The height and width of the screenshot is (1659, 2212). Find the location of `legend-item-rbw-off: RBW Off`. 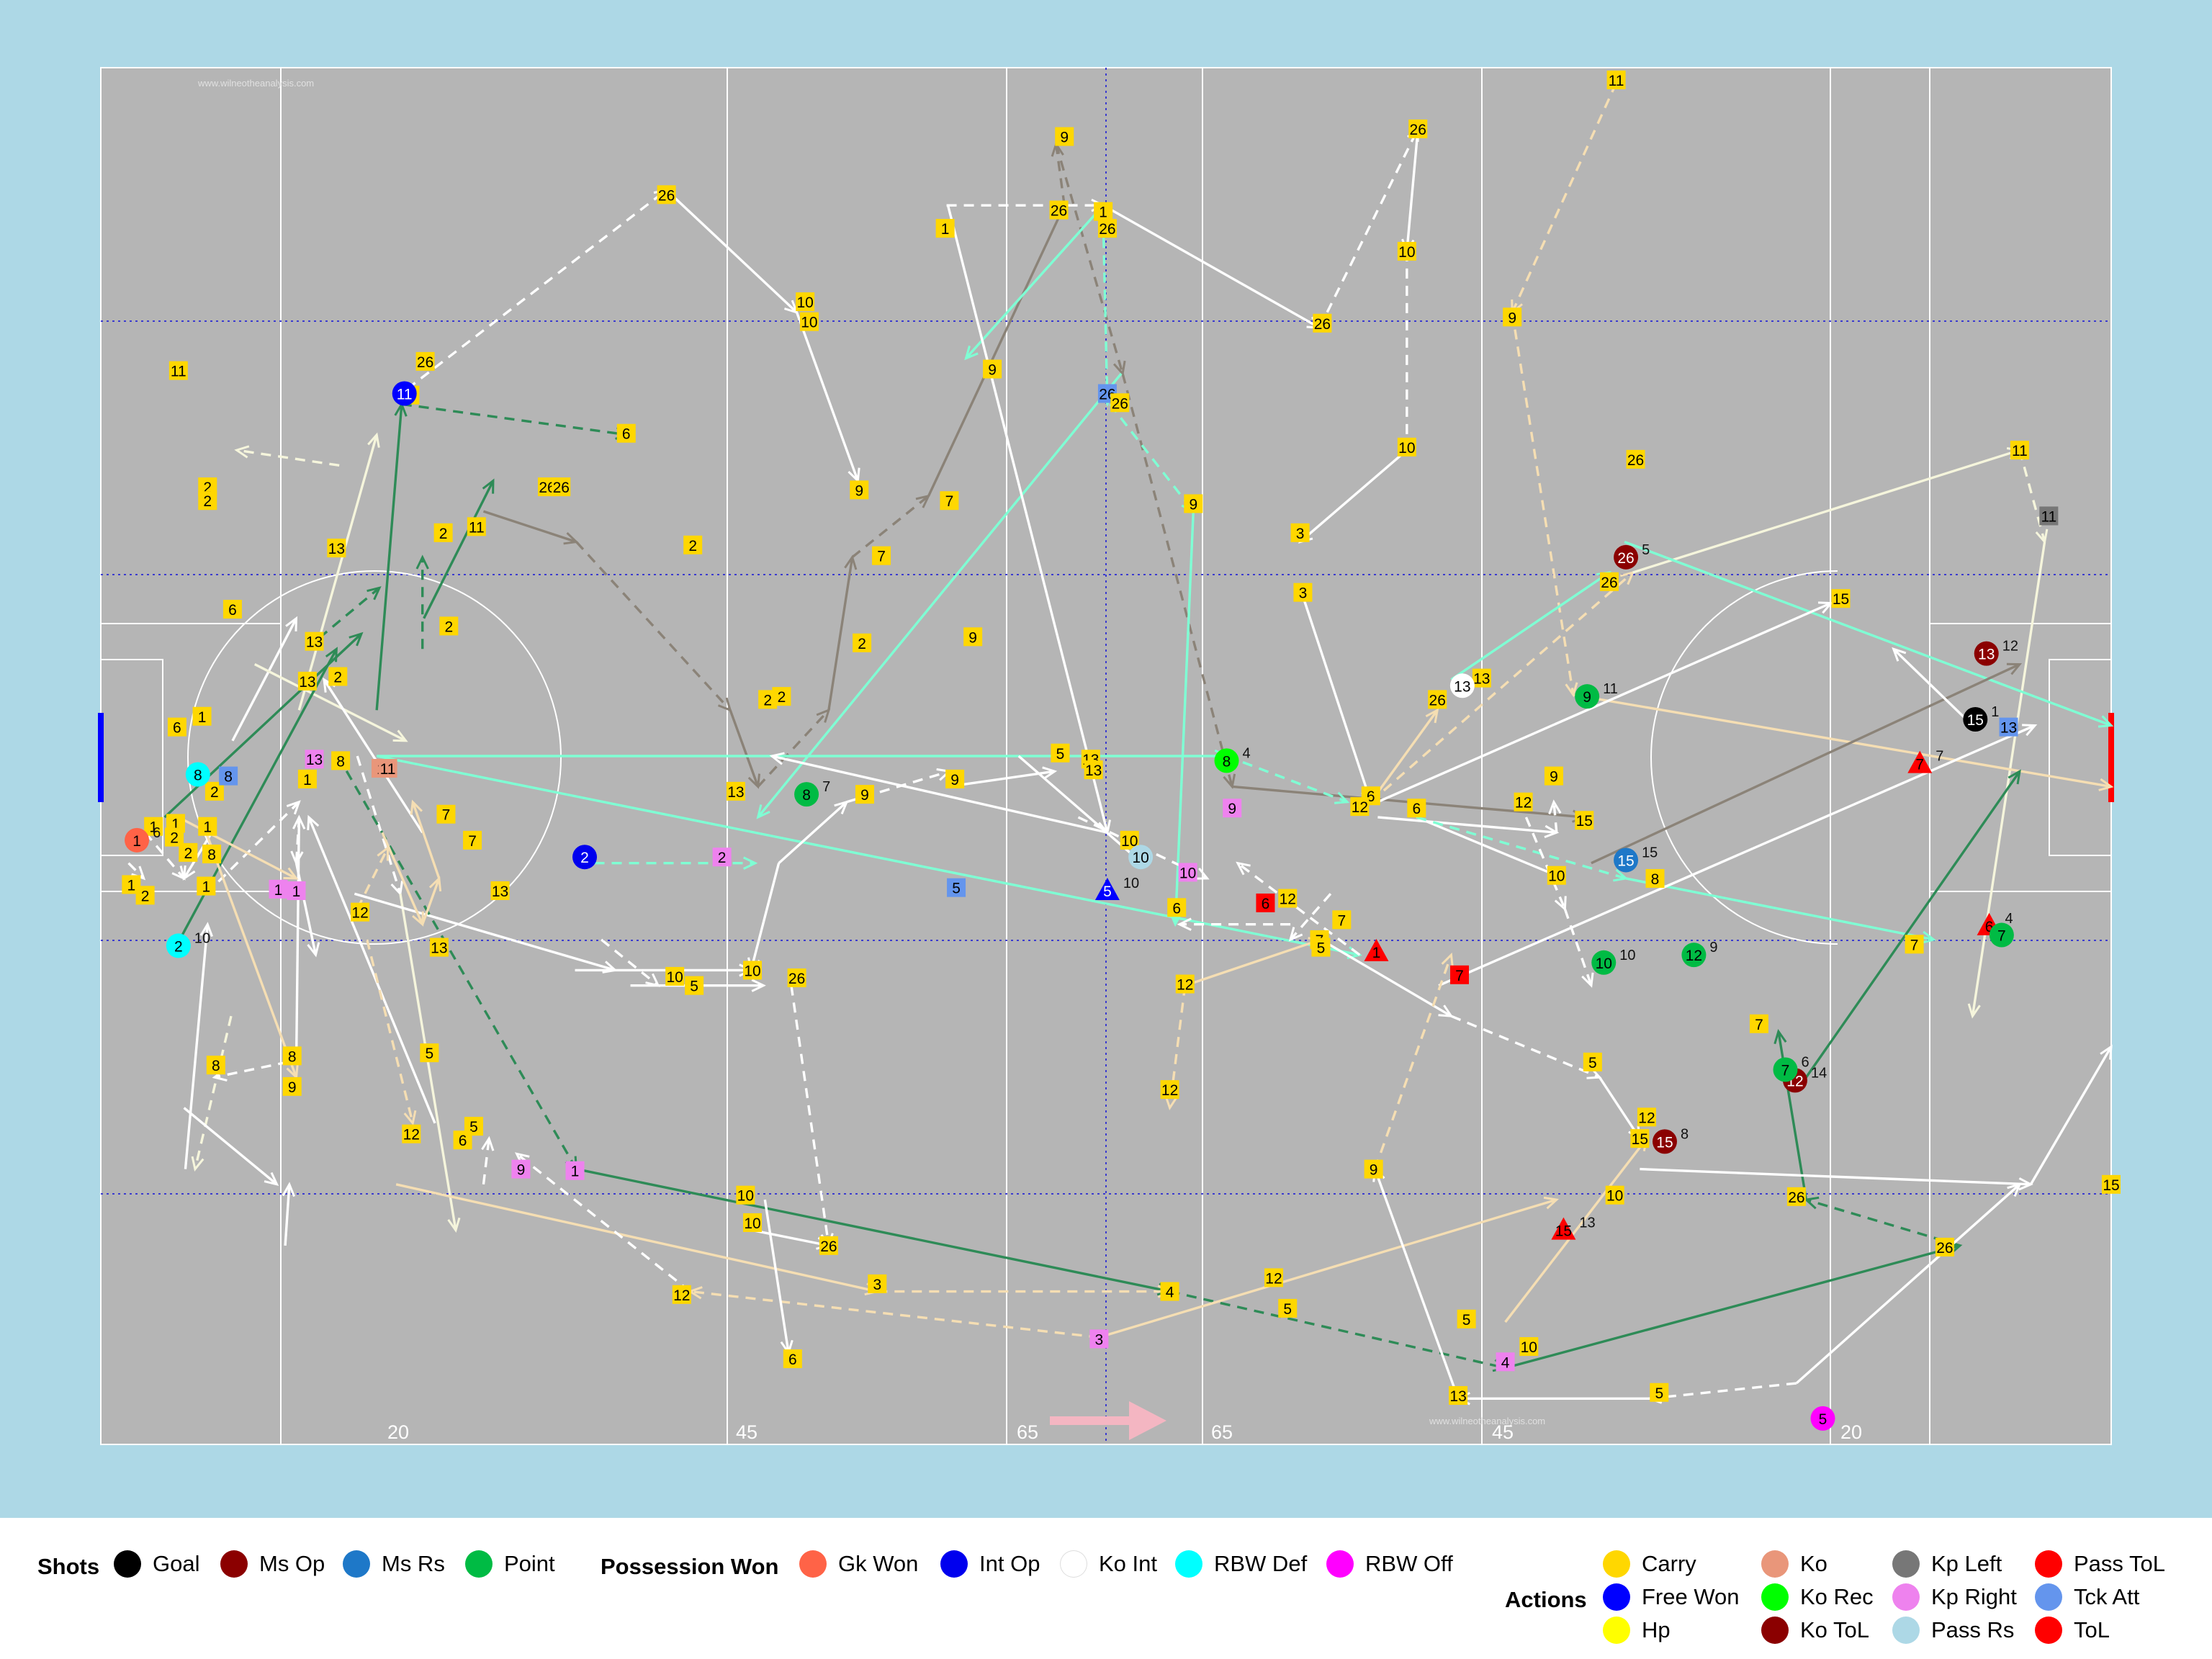

legend-item-rbw-off: RBW Off is located at coordinates (1389, 1564).